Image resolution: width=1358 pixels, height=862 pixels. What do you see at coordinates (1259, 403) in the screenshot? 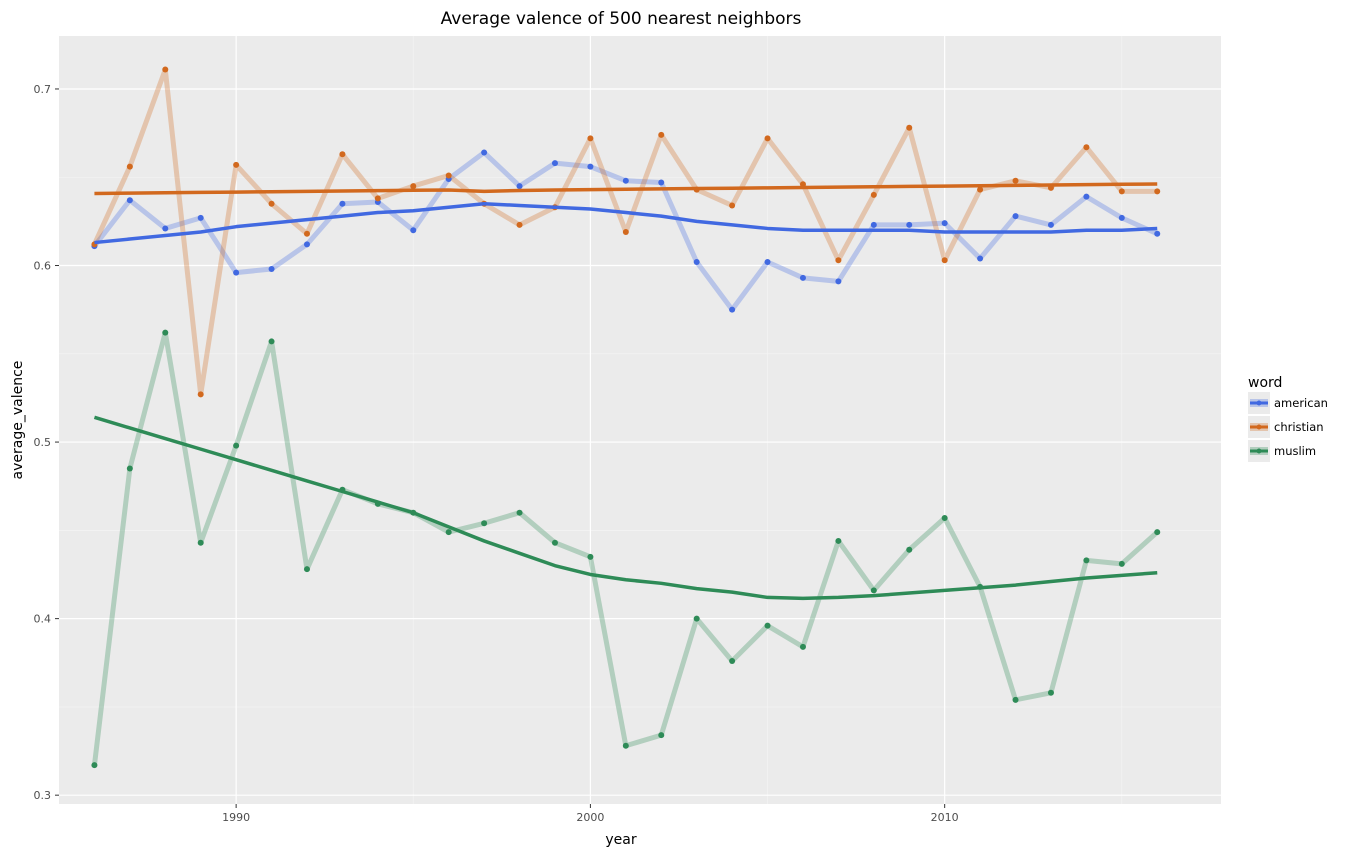
I see `legend-point-american` at bounding box center [1259, 403].